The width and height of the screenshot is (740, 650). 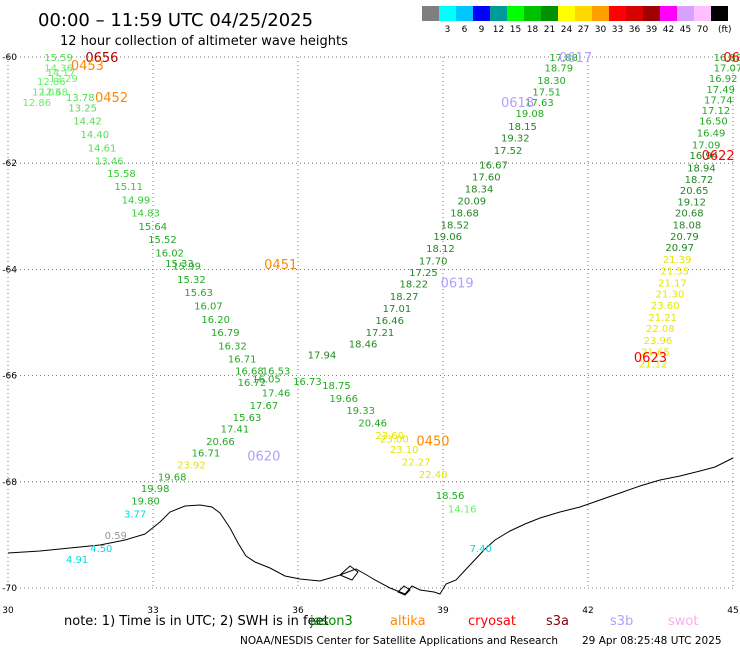 What do you see at coordinates (450, 496) in the screenshot?
I see `wave-height-label: 18.56` at bounding box center [450, 496].